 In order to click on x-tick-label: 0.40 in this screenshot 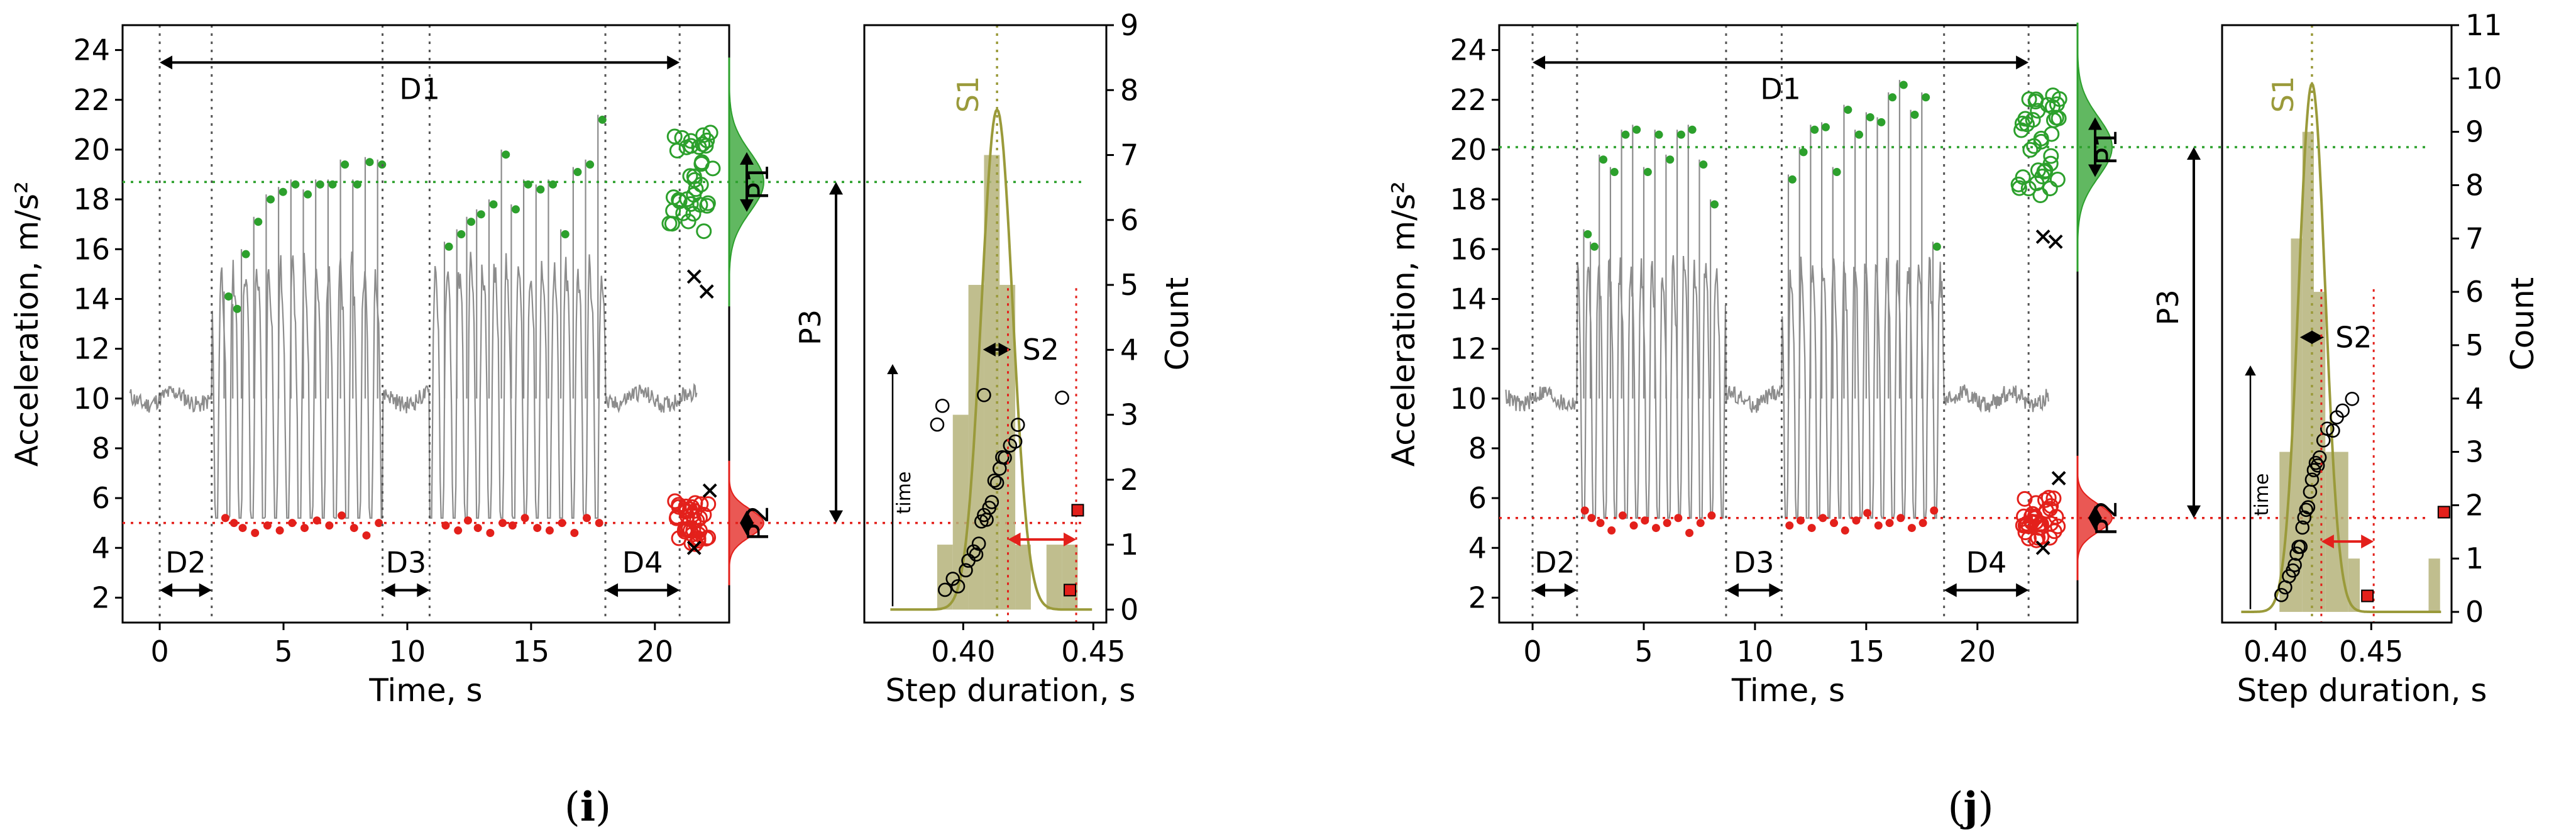, I will do `click(2275, 651)`.